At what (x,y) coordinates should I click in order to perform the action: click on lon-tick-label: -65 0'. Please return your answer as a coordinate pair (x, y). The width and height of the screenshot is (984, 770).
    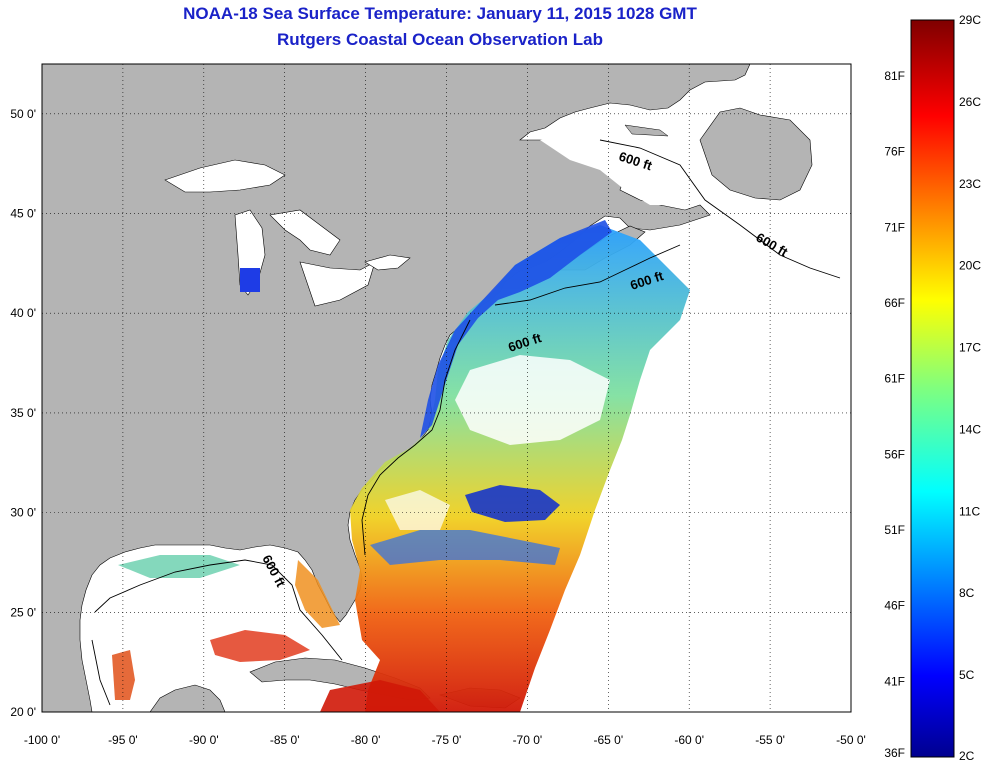
    Looking at the image, I should click on (608, 740).